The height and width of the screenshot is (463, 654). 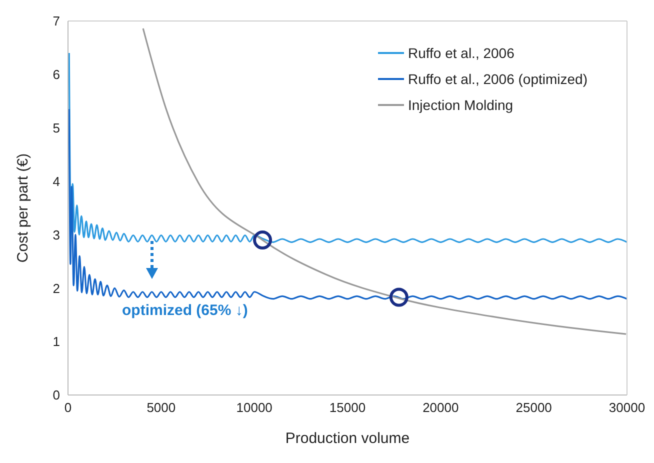 What do you see at coordinates (56, 181) in the screenshot?
I see `y-tick-label: 4` at bounding box center [56, 181].